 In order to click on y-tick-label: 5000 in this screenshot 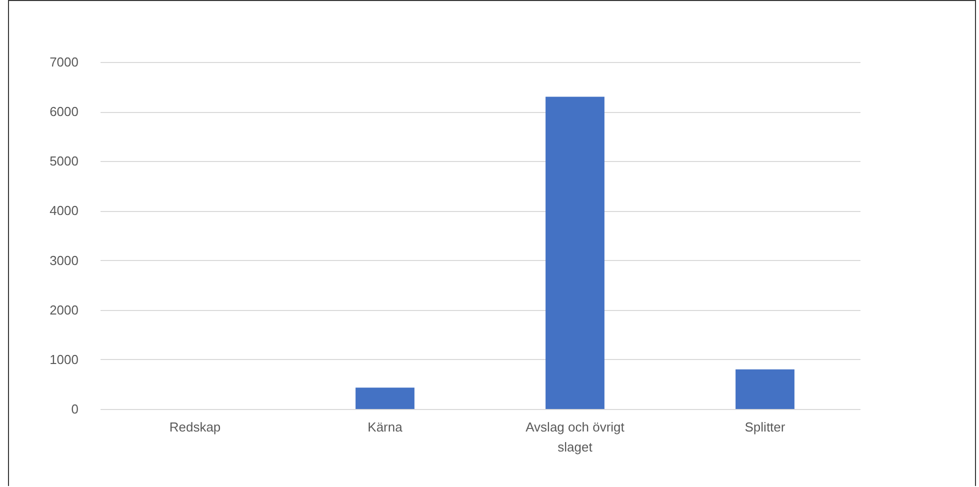, I will do `click(64, 161)`.